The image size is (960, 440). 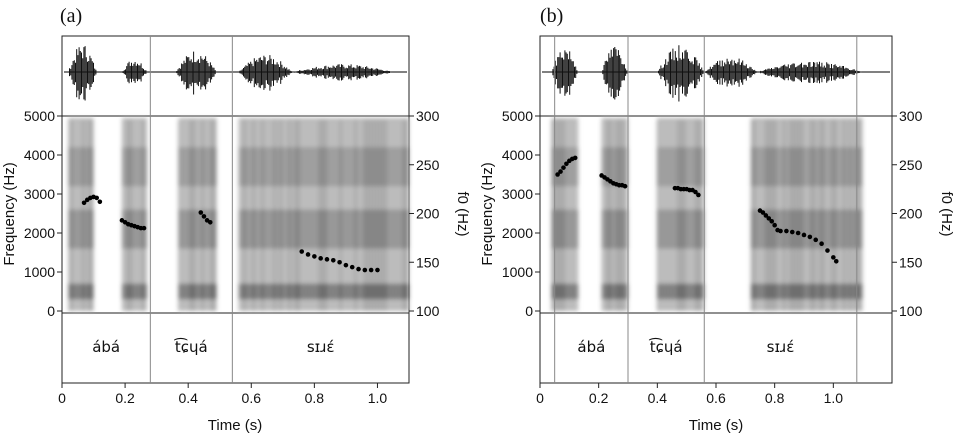 I want to click on panel-b-f0-ticks: 100 150 200 250 300, so click(x=907, y=213).